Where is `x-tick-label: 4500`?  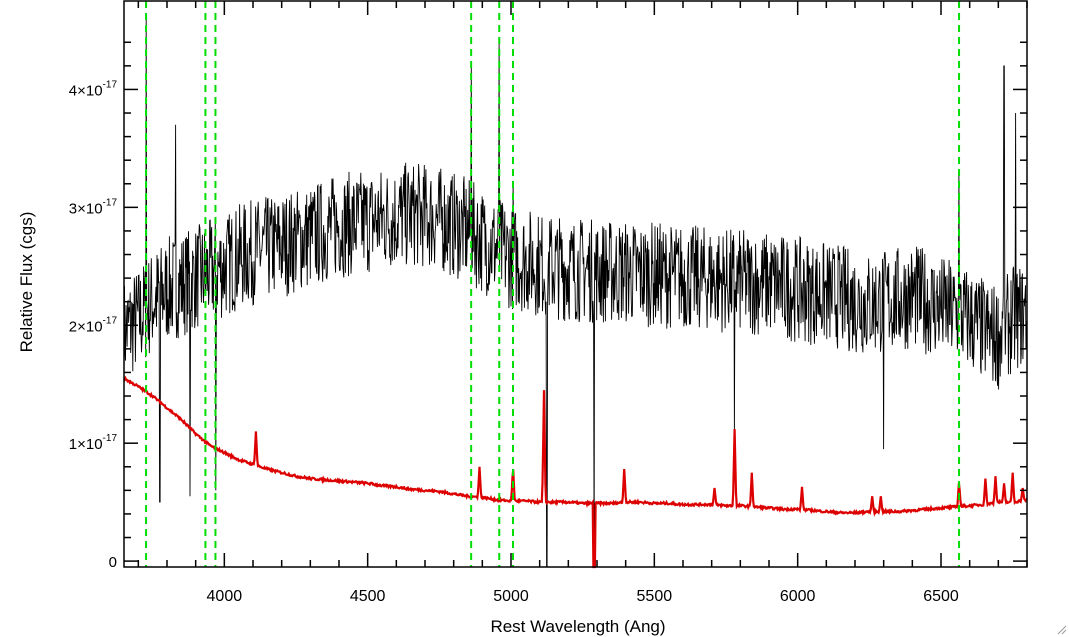
x-tick-label: 4500 is located at coordinates (368, 596).